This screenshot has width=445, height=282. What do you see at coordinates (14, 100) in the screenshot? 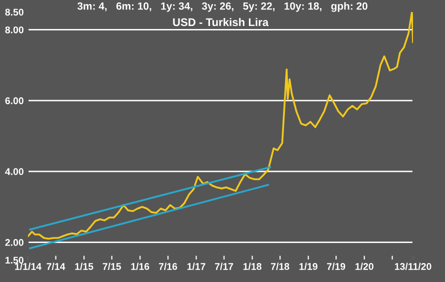
I see `y-tick-label: 6.00` at bounding box center [14, 100].